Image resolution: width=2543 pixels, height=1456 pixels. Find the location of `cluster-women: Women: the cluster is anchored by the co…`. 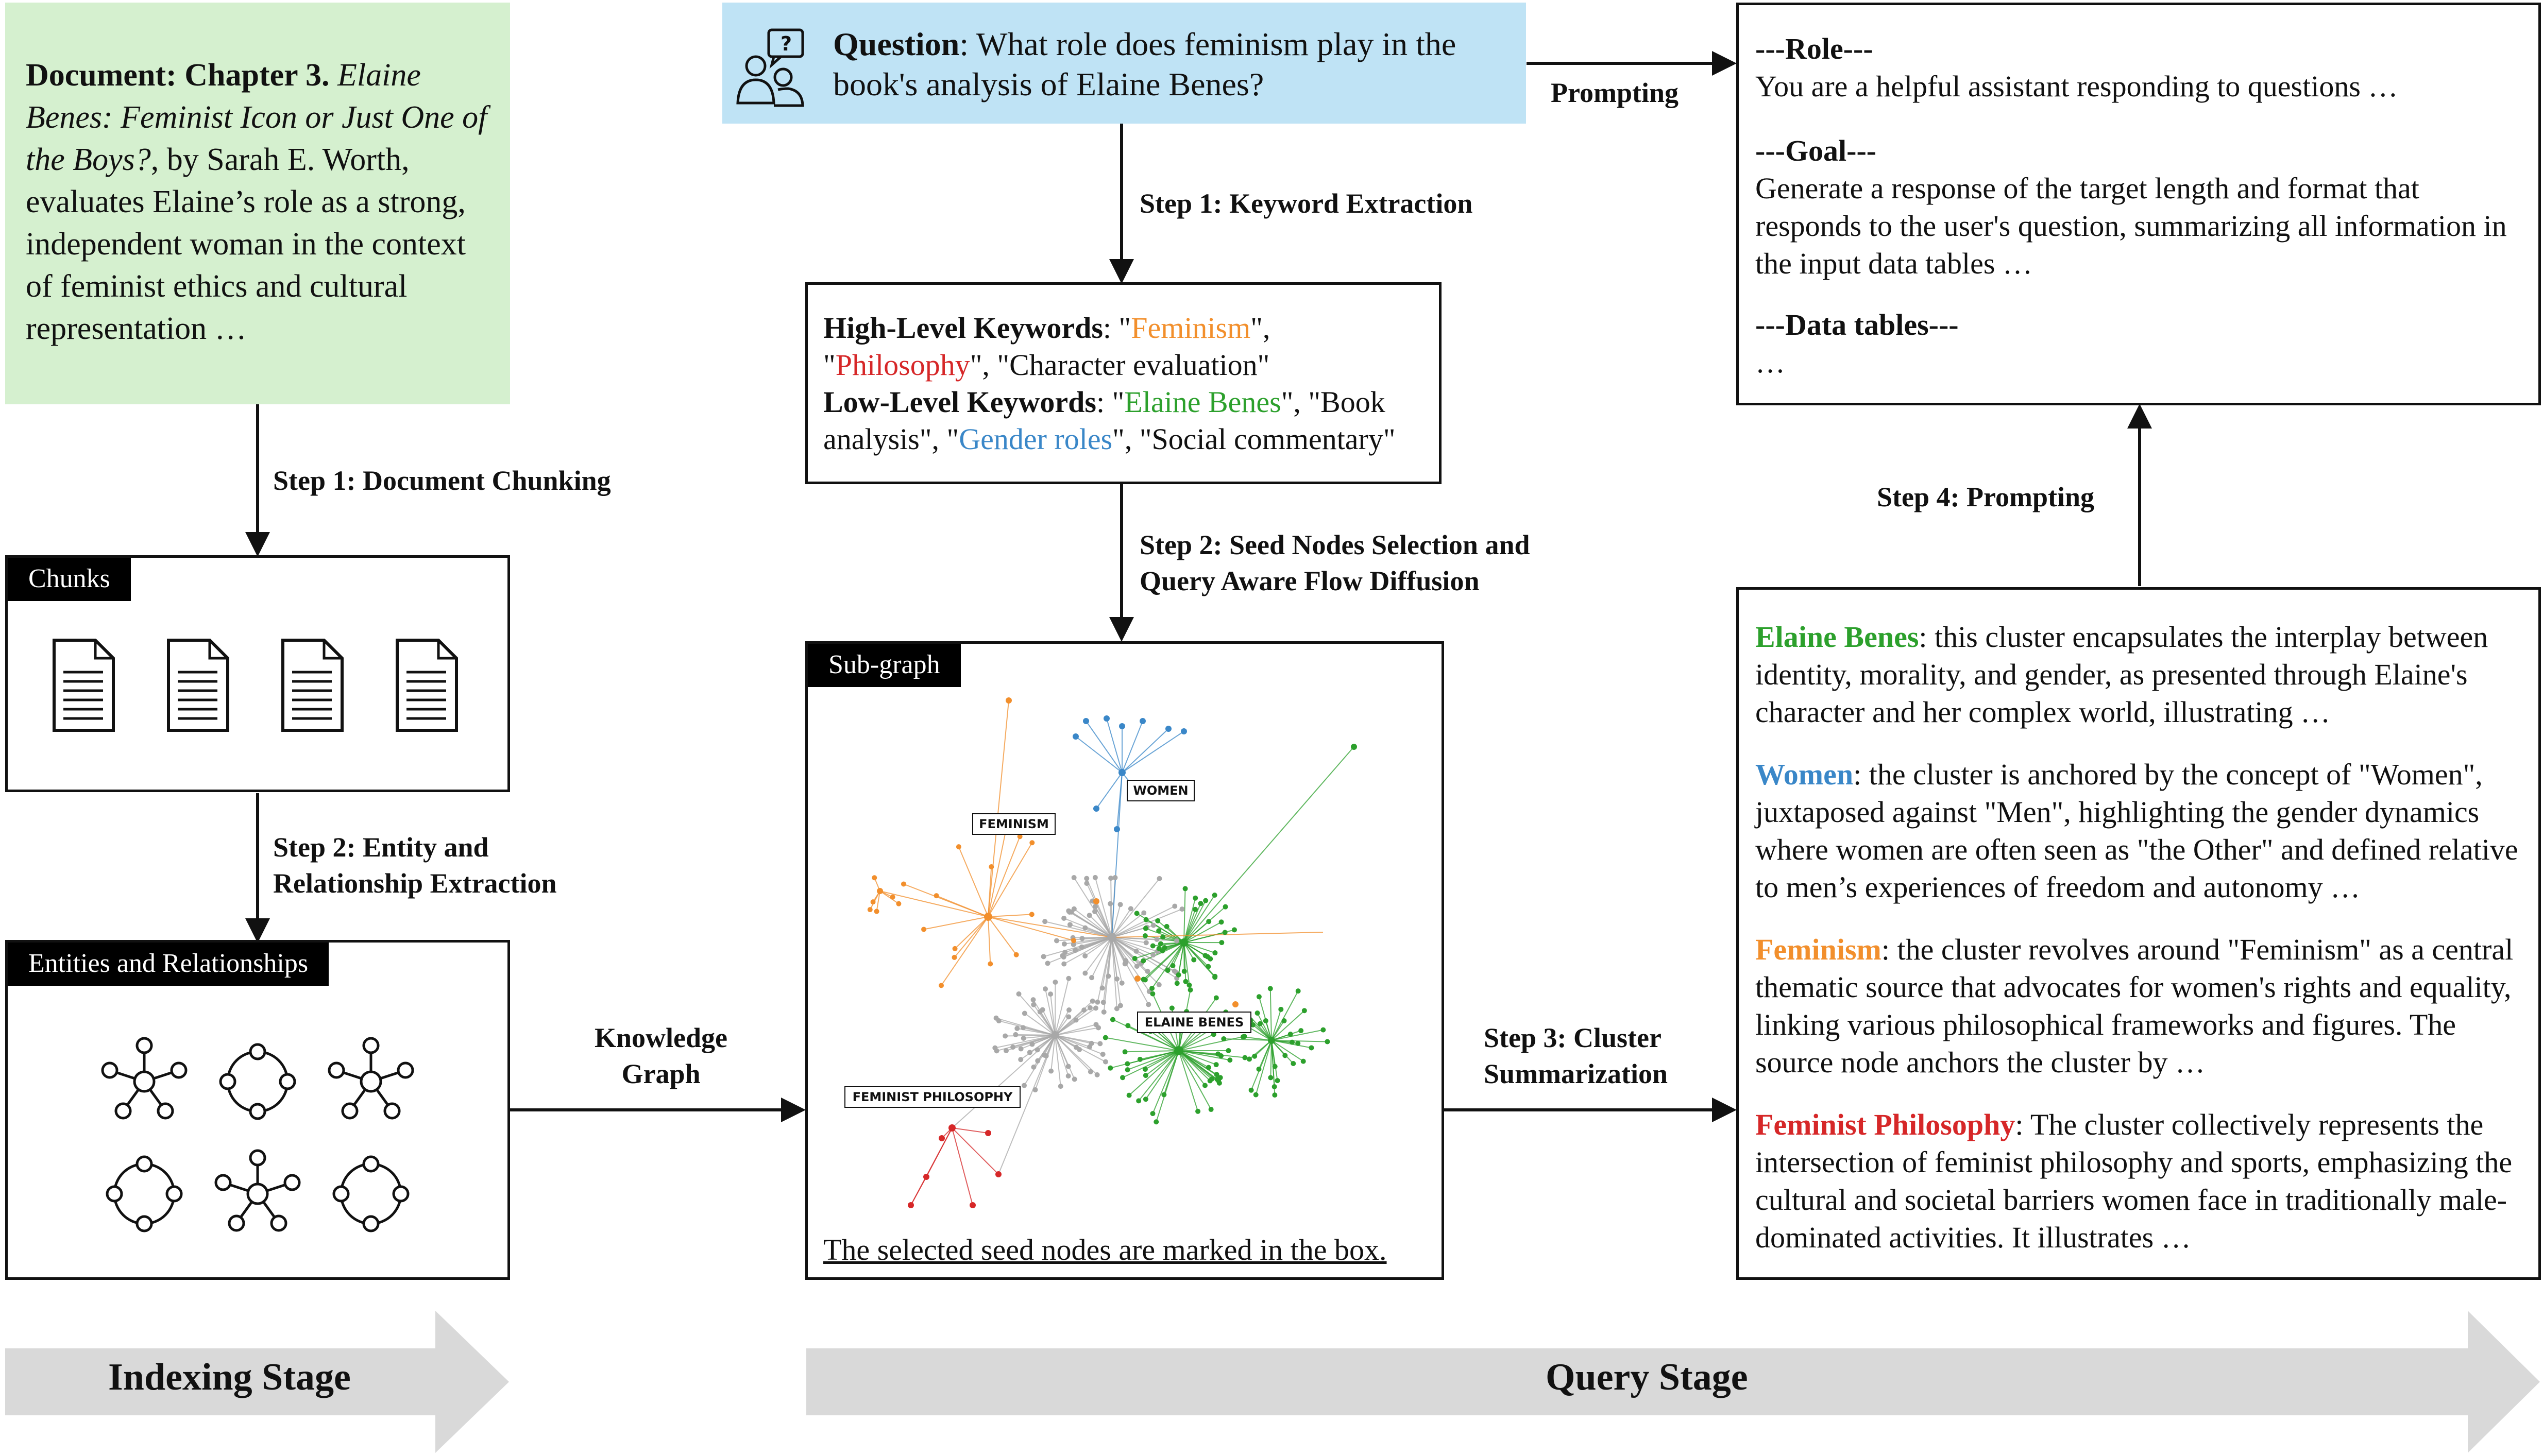

cluster-women: Women: the cluster is anchored by the co… is located at coordinates (2136, 831).